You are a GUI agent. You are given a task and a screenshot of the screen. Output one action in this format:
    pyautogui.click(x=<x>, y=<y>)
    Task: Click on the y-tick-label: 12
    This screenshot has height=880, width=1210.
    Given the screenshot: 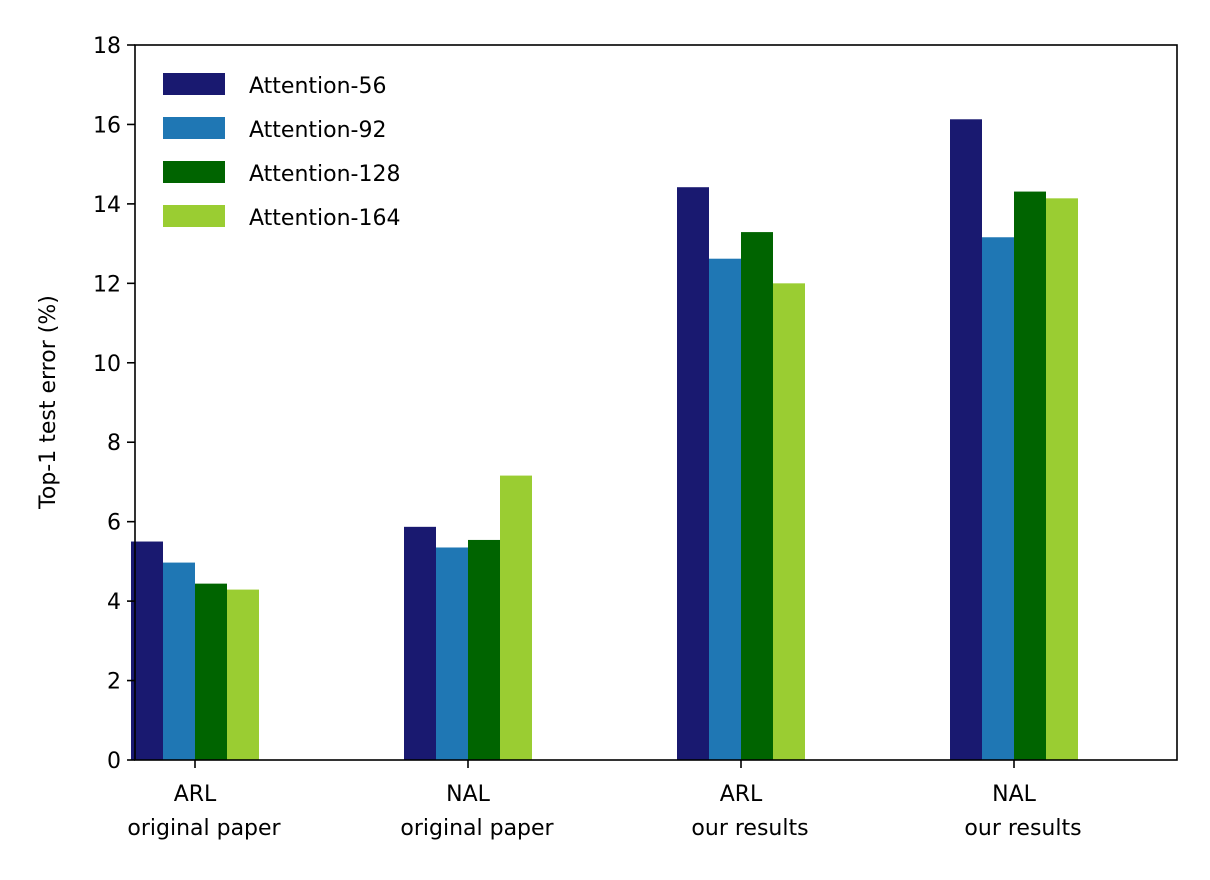 What is the action you would take?
    pyautogui.click(x=107, y=284)
    